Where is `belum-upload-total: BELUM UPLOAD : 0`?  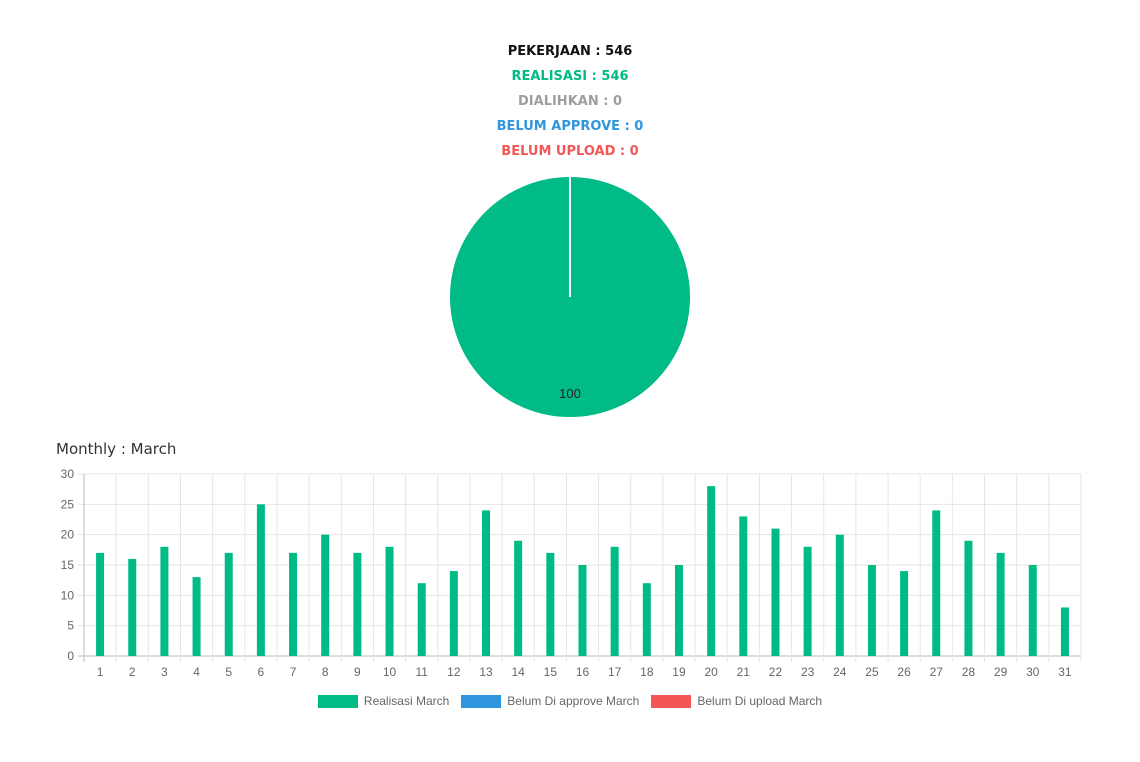
belum-upload-total: BELUM UPLOAD : 0 is located at coordinates (570, 151).